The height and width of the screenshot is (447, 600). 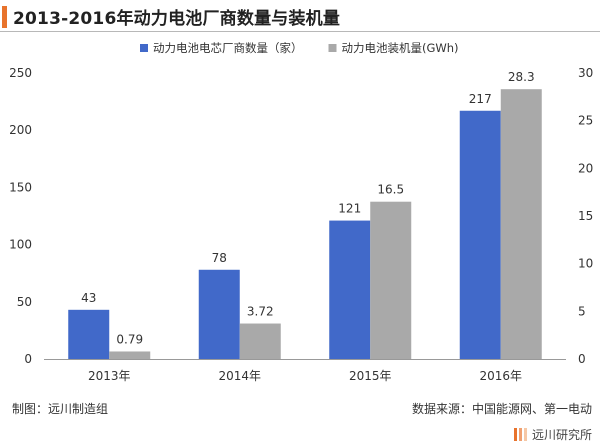 I want to click on x-tick-label: 2013年, so click(x=109, y=376).